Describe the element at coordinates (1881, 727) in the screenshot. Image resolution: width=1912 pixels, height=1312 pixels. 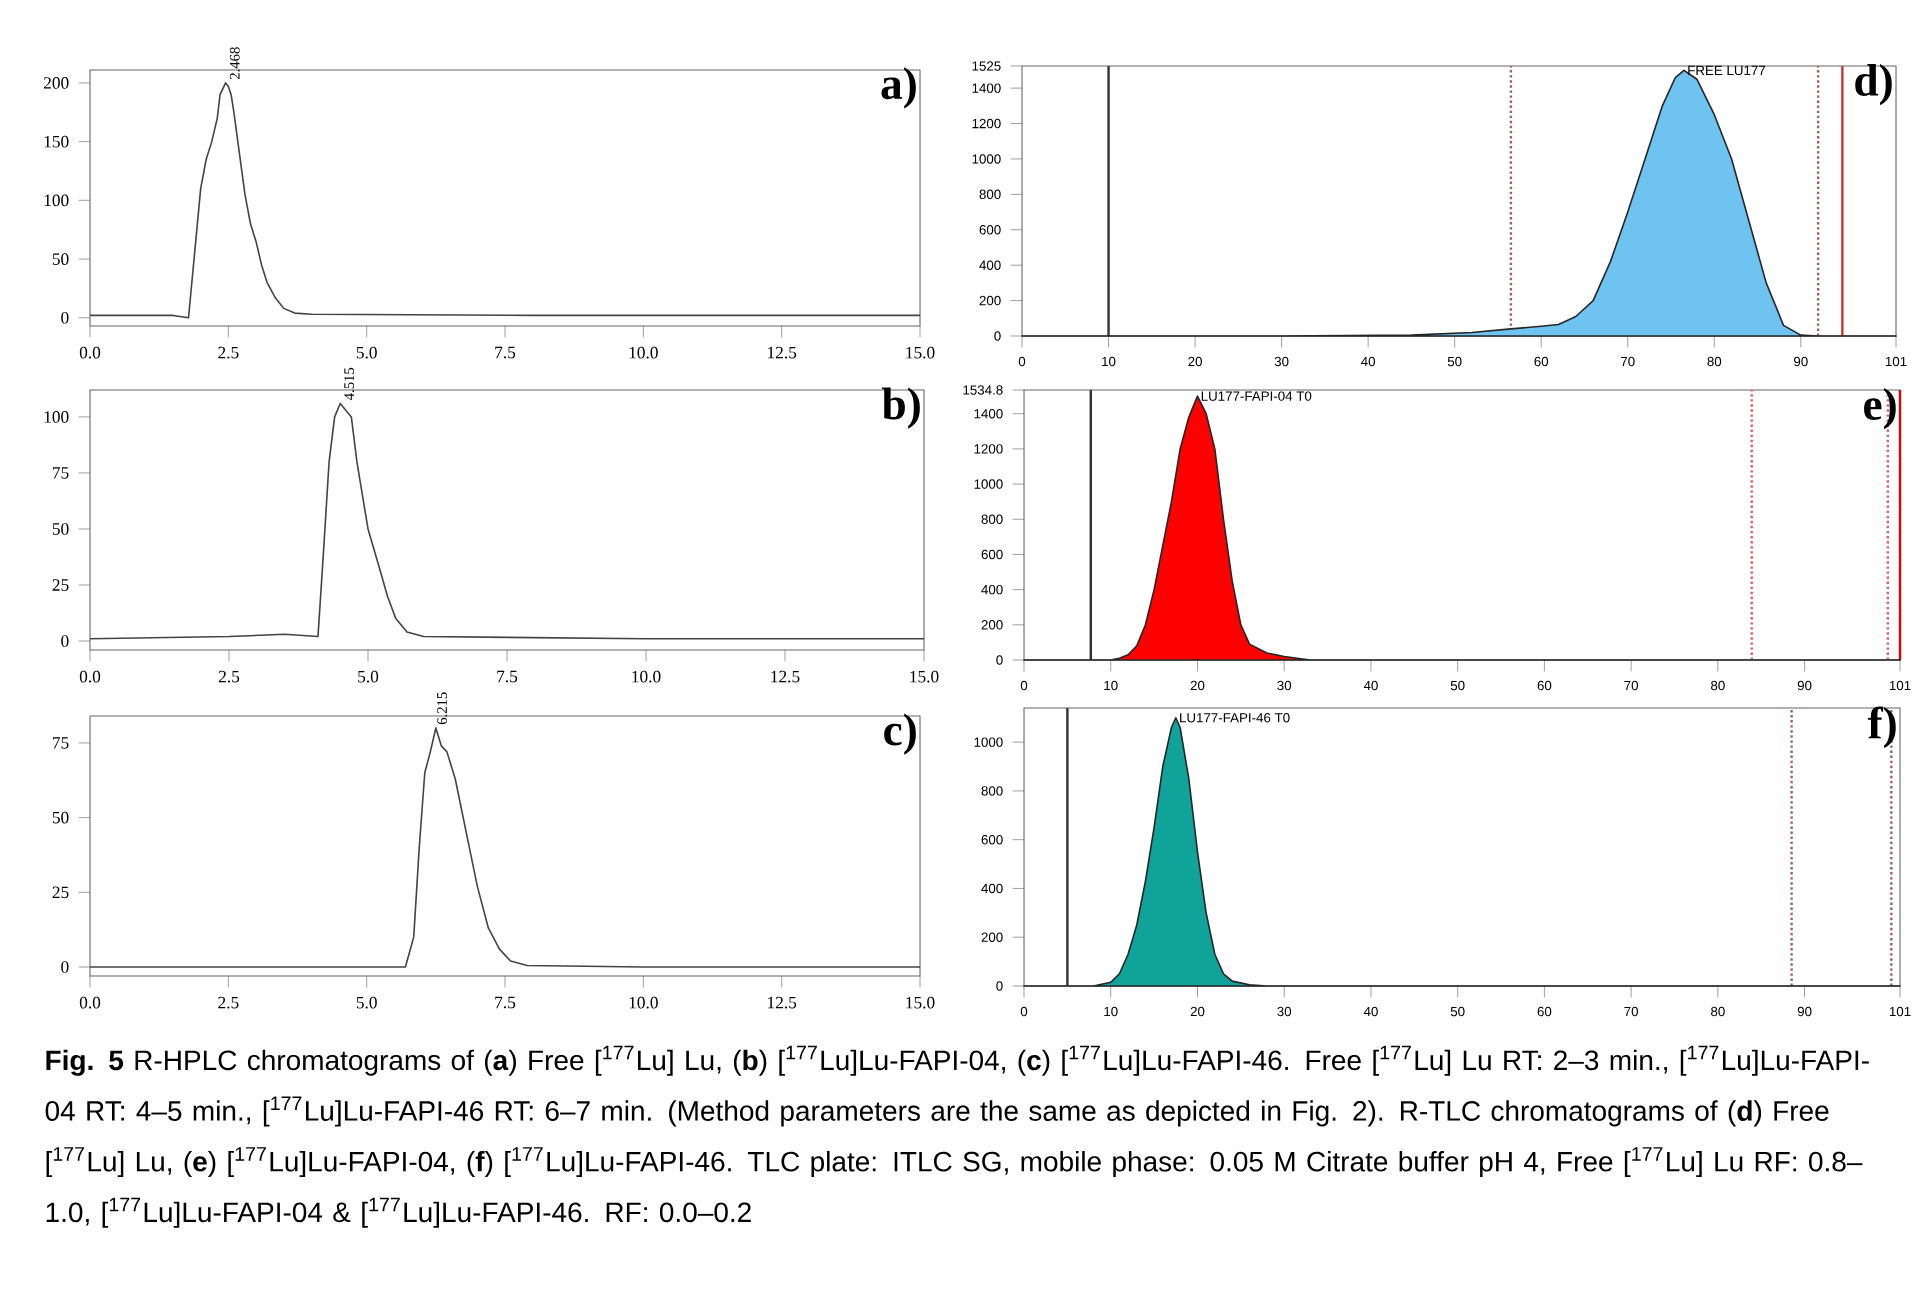
I see `chart-title: f)` at that location.